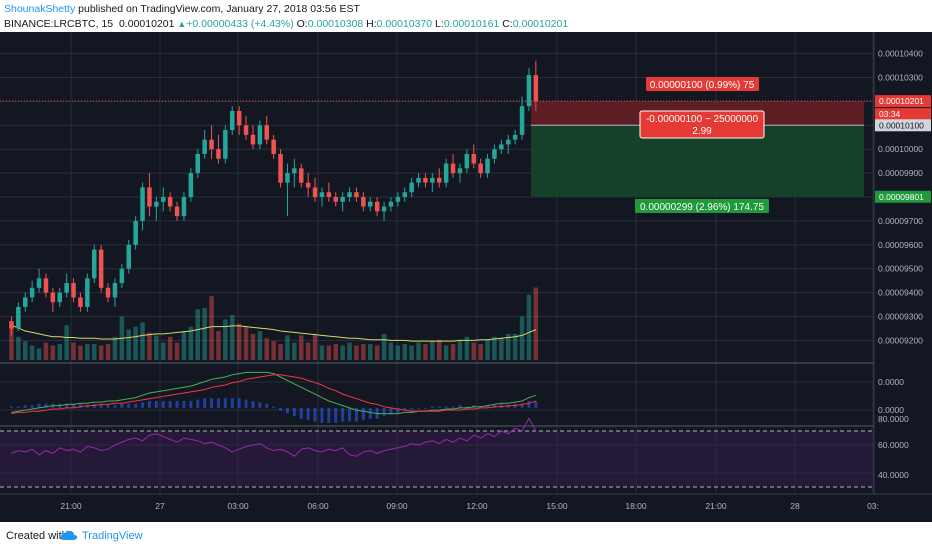 Image resolution: width=932 pixels, height=550 pixels. Describe the element at coordinates (903, 101) in the screenshot. I see `current-price-tag-bg` at that location.